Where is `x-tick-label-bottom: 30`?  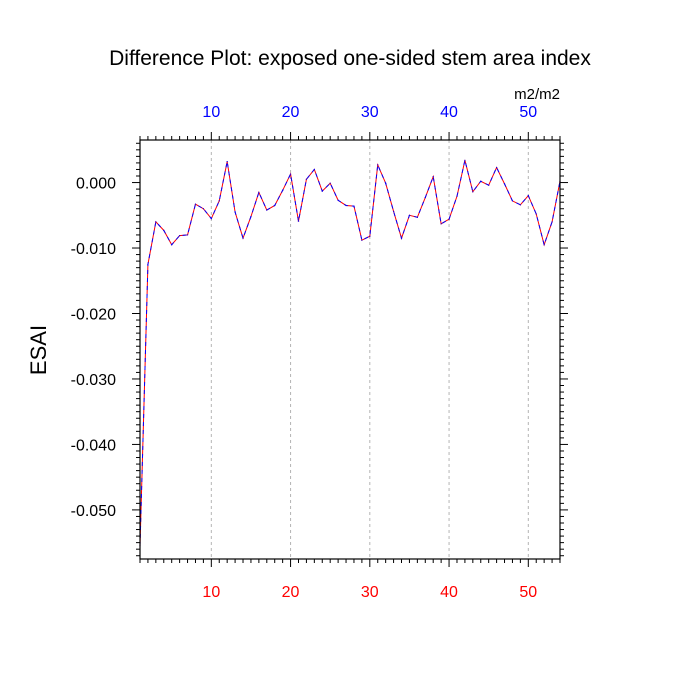 x-tick-label-bottom: 30 is located at coordinates (370, 592).